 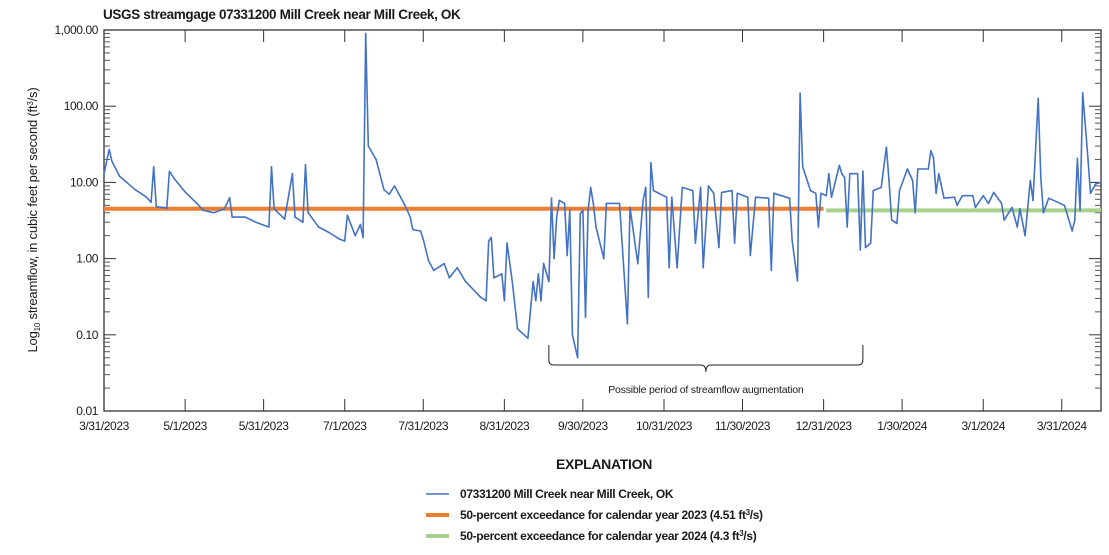 What do you see at coordinates (741, 533) in the screenshot?
I see `legend-superscript: 3` at bounding box center [741, 533].